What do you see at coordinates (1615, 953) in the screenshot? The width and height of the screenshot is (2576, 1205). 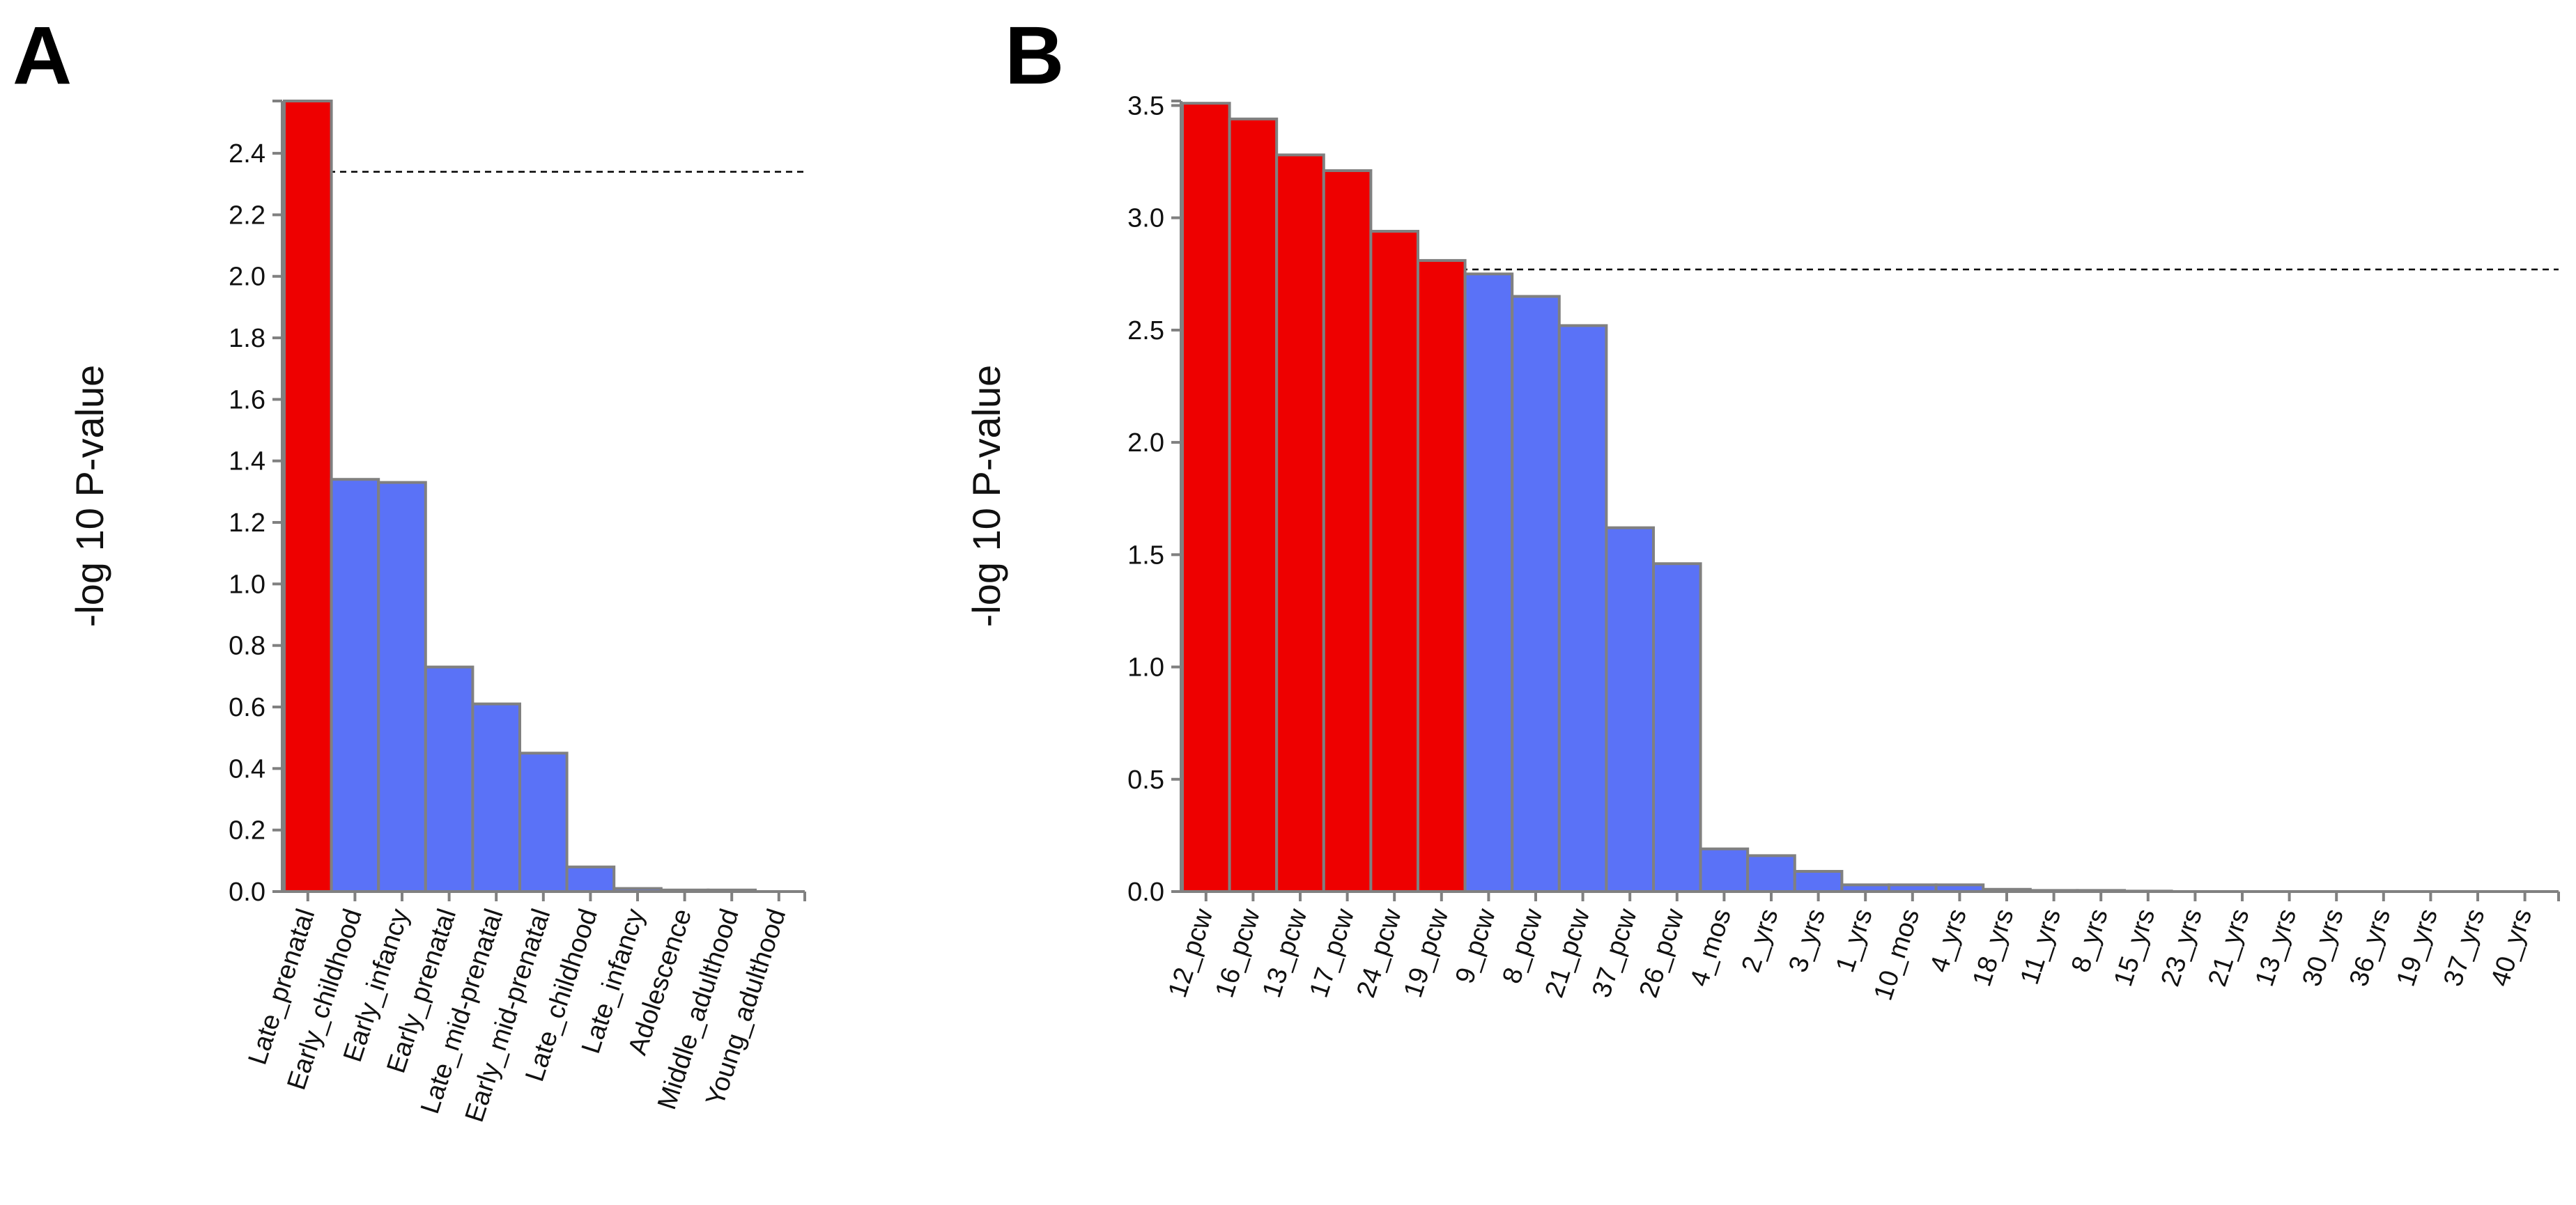 I see `panel-b-x-tick-label: 37_pcw` at bounding box center [1615, 953].